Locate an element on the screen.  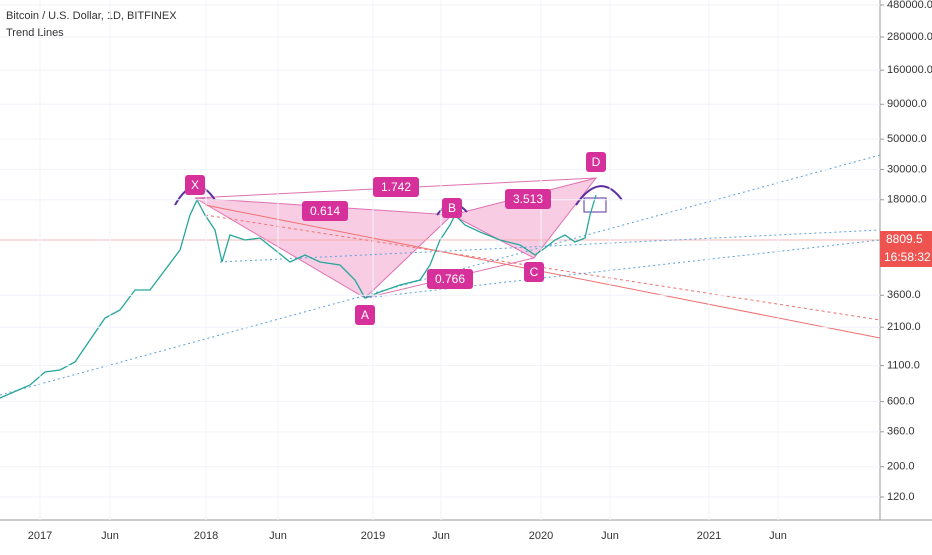
y-tick-label: 160000.0 is located at coordinates (909, 70).